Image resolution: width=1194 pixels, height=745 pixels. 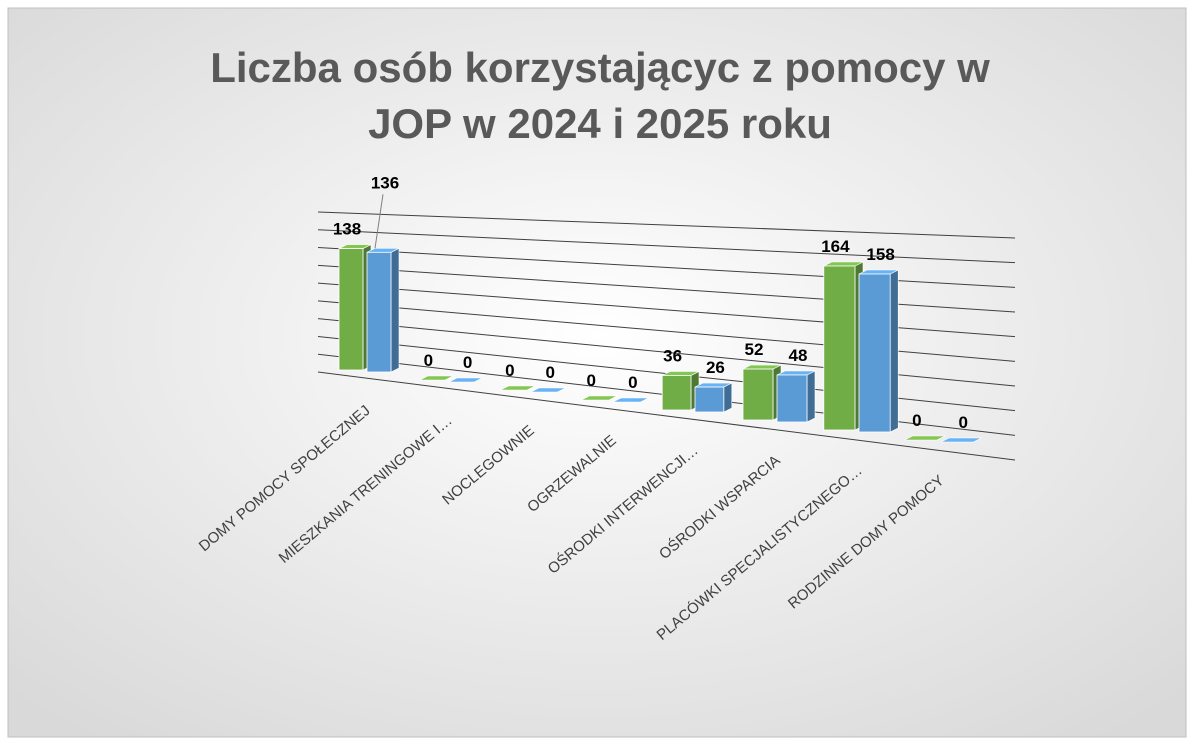 I want to click on leader-line, so click(x=379, y=221).